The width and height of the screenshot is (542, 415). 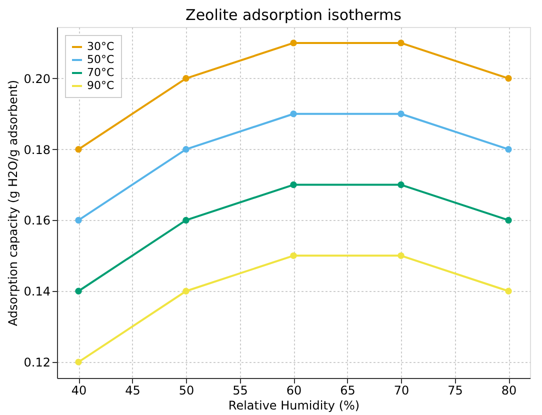 What do you see at coordinates (240, 391) in the screenshot?
I see `x-tick-label: 55` at bounding box center [240, 391].